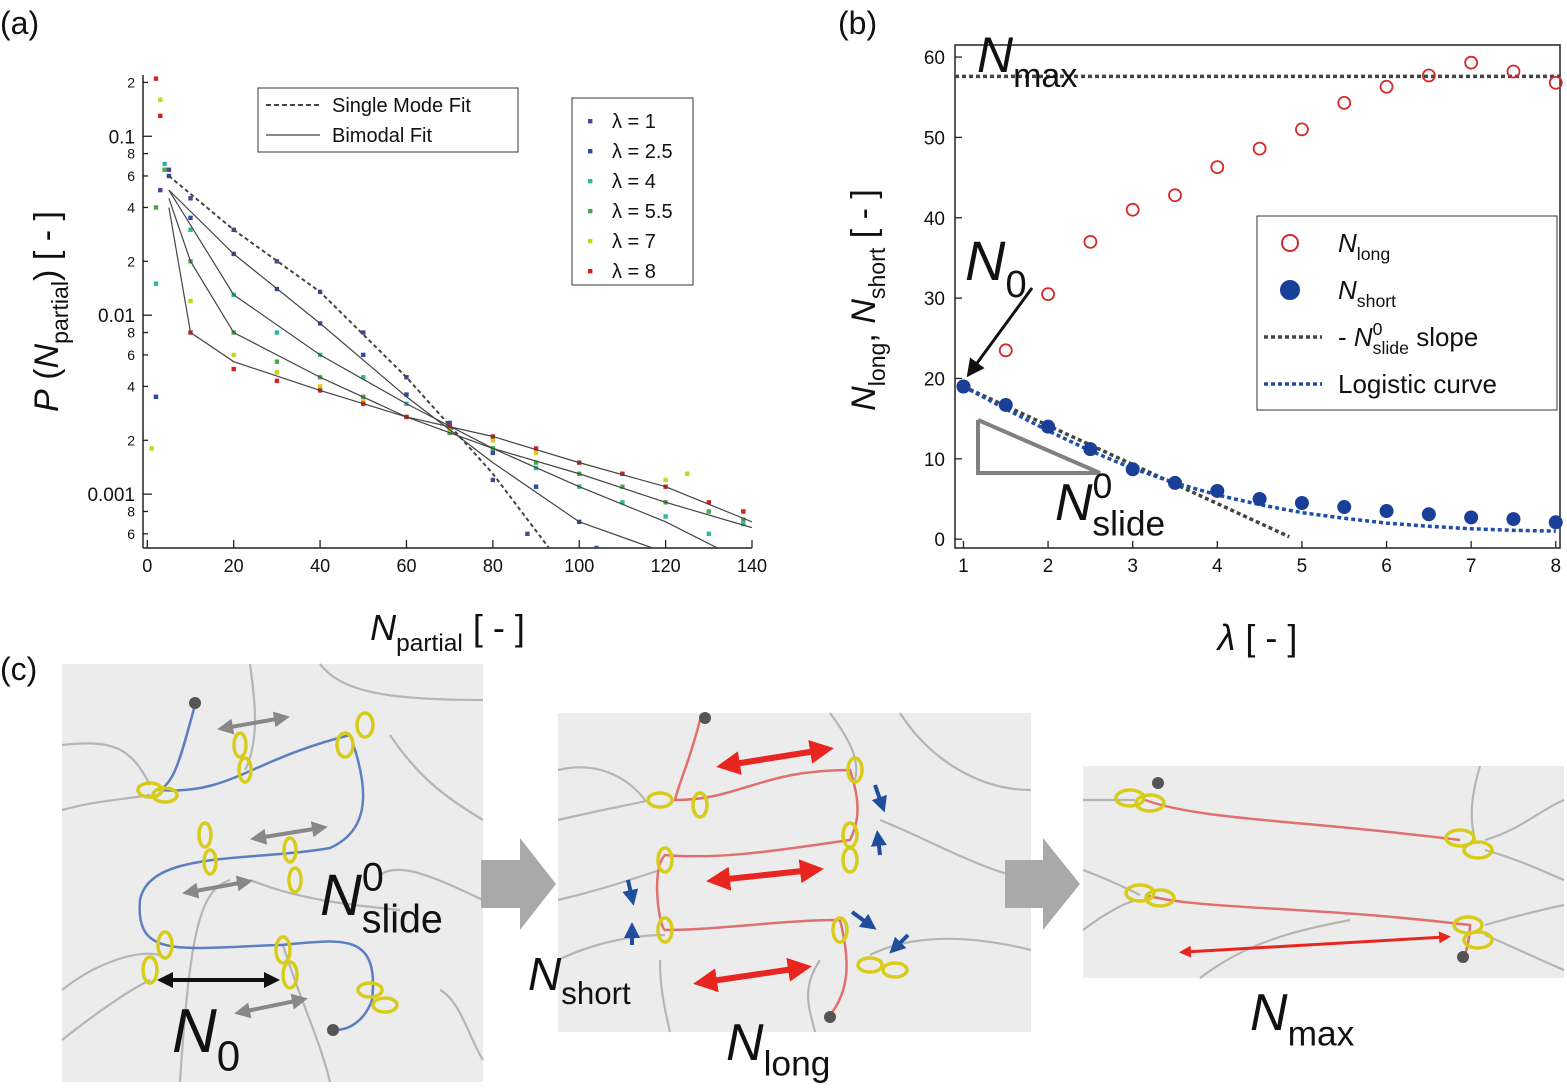  What do you see at coordinates (1471, 566) in the screenshot?
I see `x-tick-label: 7` at bounding box center [1471, 566].